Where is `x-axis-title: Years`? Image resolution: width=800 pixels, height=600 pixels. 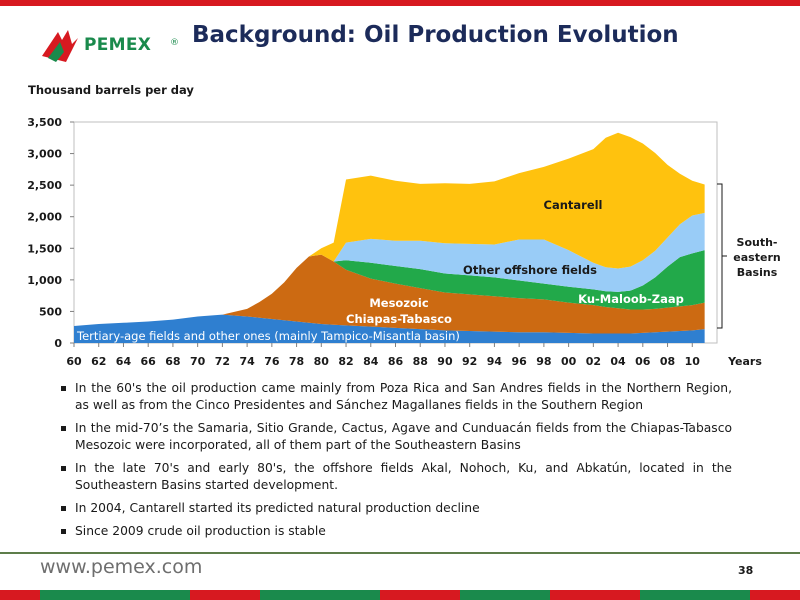 x-axis-title: Years is located at coordinates (744, 361).